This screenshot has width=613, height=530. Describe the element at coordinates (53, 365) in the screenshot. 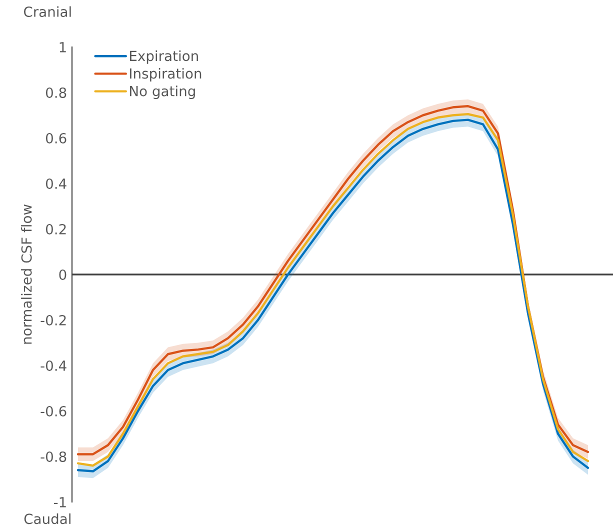

I see `y-tick-label: -0.4` at that location.